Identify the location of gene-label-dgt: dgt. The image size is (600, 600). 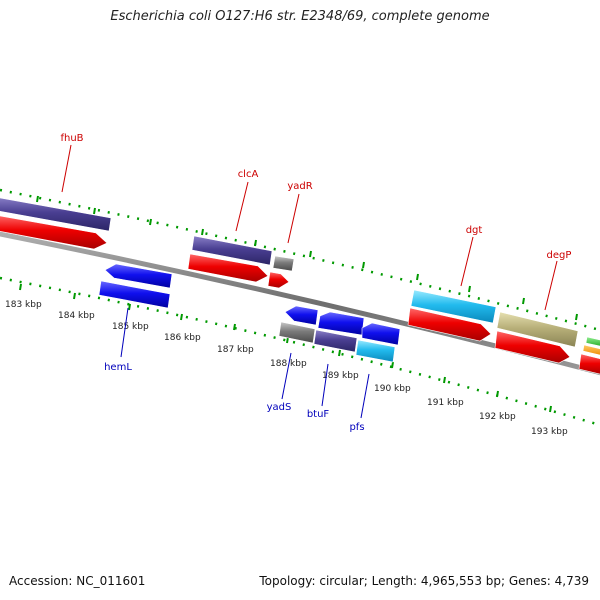
(474, 230).